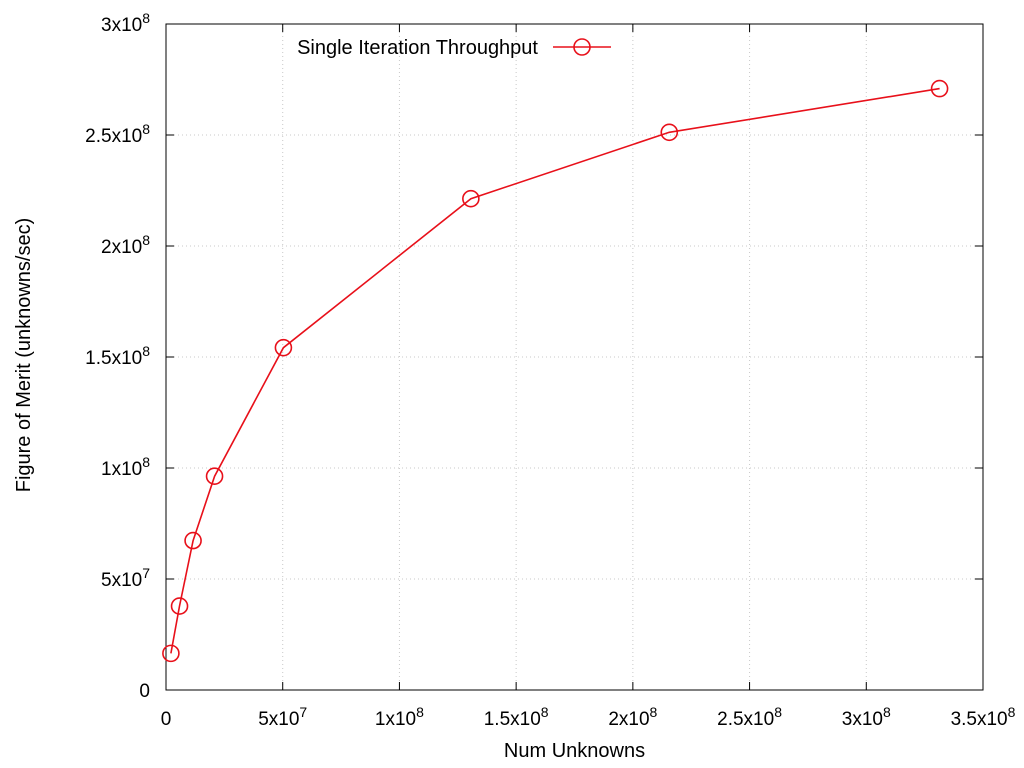 This screenshot has height=768, width=1024. Describe the element at coordinates (574, 751) in the screenshot. I see `x-axis-label: Num Unknowns` at that location.